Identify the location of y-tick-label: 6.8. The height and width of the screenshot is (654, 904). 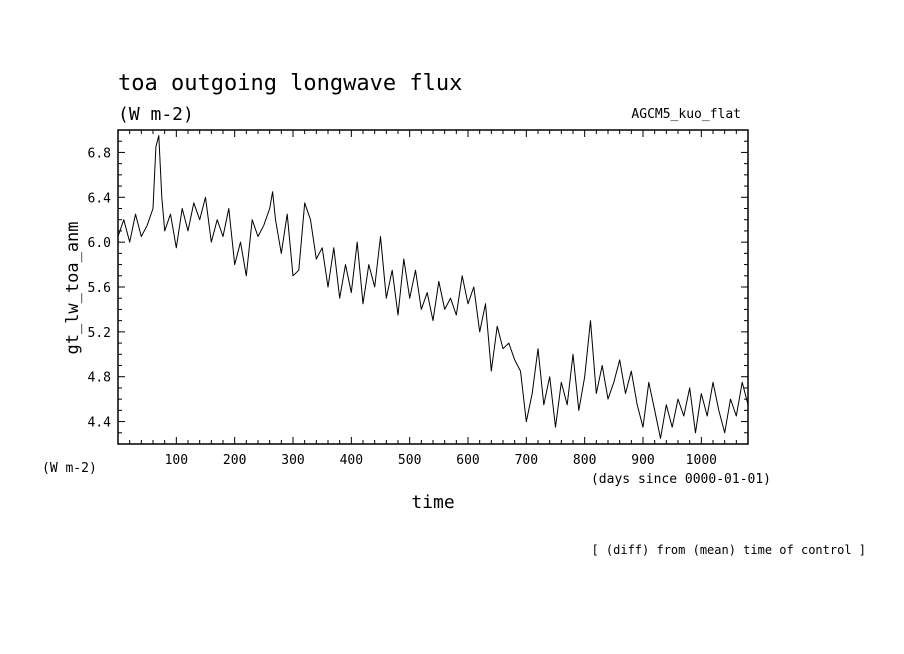
(99, 153).